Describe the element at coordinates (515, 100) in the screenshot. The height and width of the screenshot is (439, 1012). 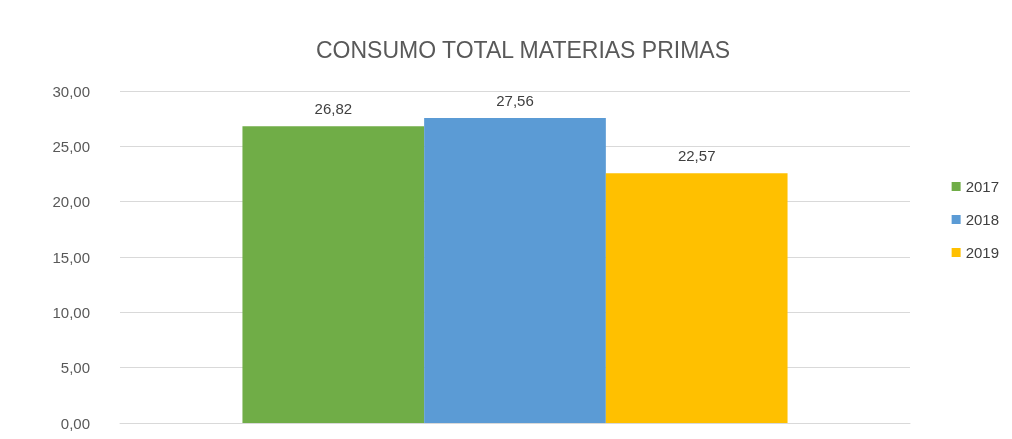
I see `data-label: 27,56` at that location.